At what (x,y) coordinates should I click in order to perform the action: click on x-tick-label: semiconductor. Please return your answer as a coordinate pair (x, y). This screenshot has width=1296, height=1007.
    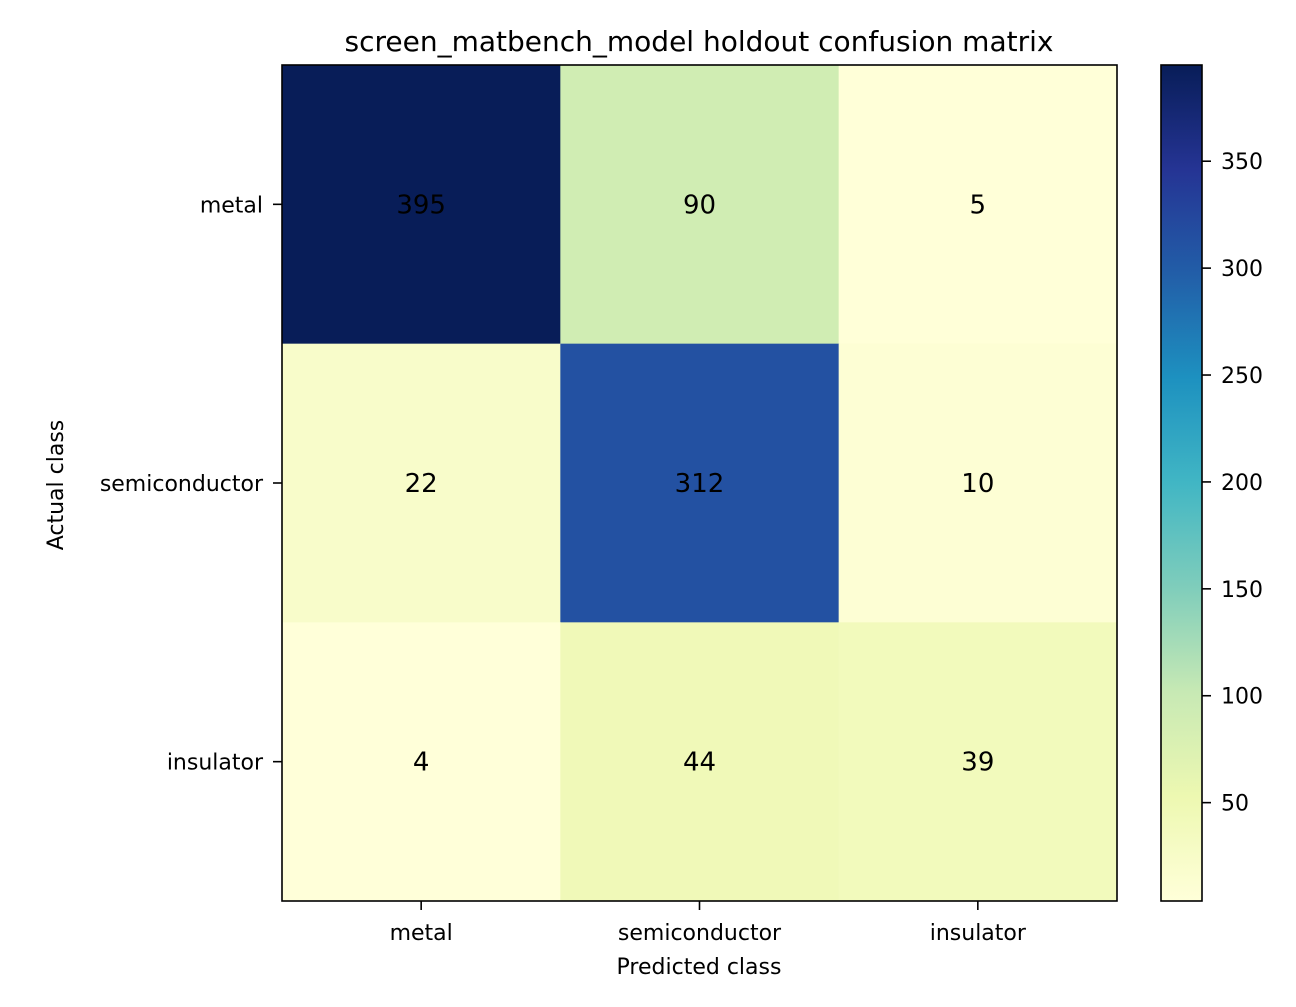
    Looking at the image, I should click on (700, 933).